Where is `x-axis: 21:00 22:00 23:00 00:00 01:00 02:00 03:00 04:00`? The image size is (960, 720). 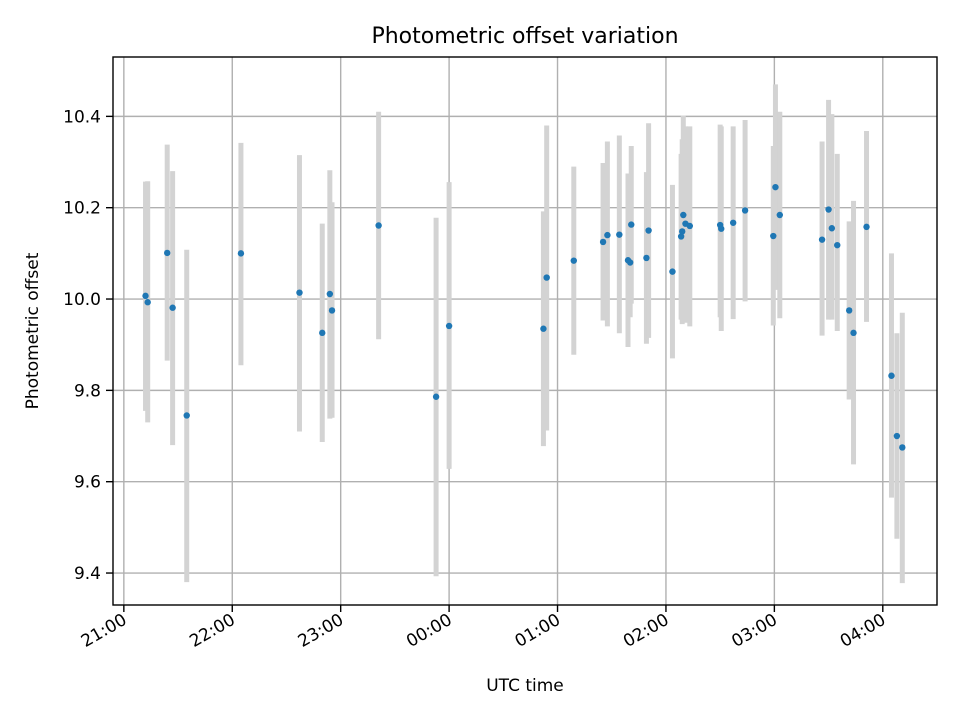 x-axis: 21:00 22:00 23:00 00:00 01:00 02:00 03:00 04:00 is located at coordinates (483, 628).